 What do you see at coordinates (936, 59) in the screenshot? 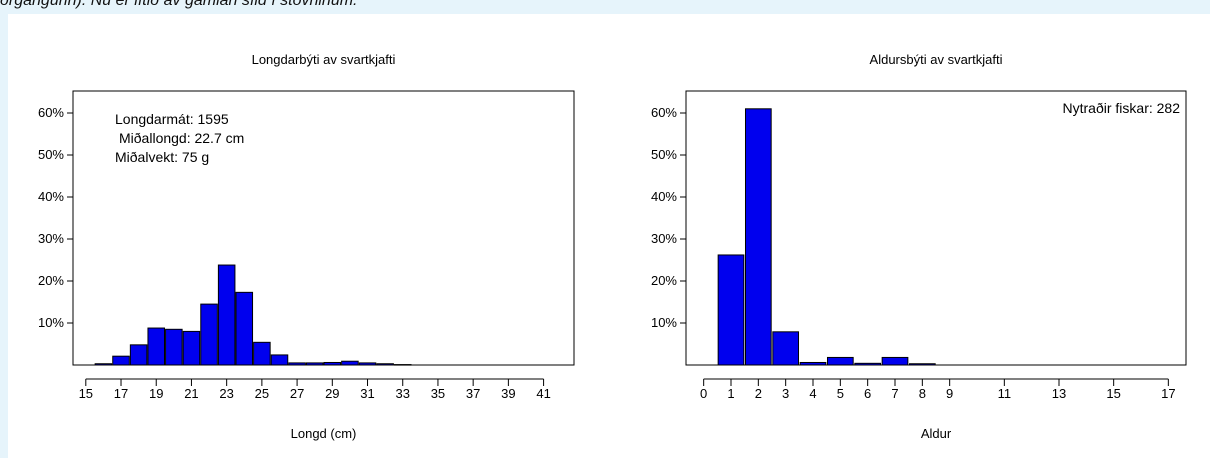
I see `chart2-title: Aldursbýti av svartkjafti` at bounding box center [936, 59].